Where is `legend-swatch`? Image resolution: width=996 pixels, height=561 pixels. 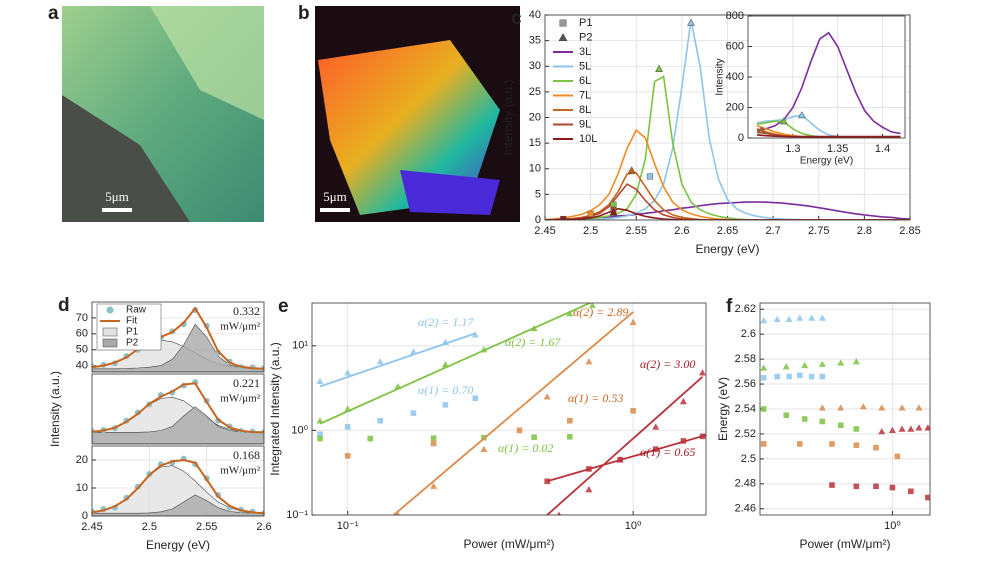 legend-swatch is located at coordinates (110, 332).